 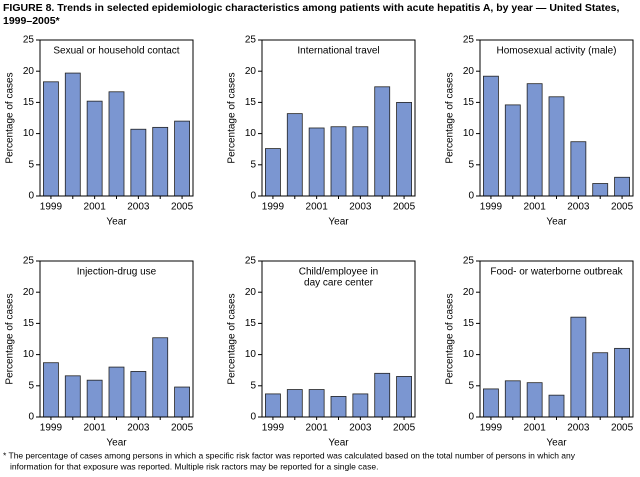 What do you see at coordinates (117, 272) in the screenshot?
I see `panel-title: Injection-drug use` at bounding box center [117, 272].